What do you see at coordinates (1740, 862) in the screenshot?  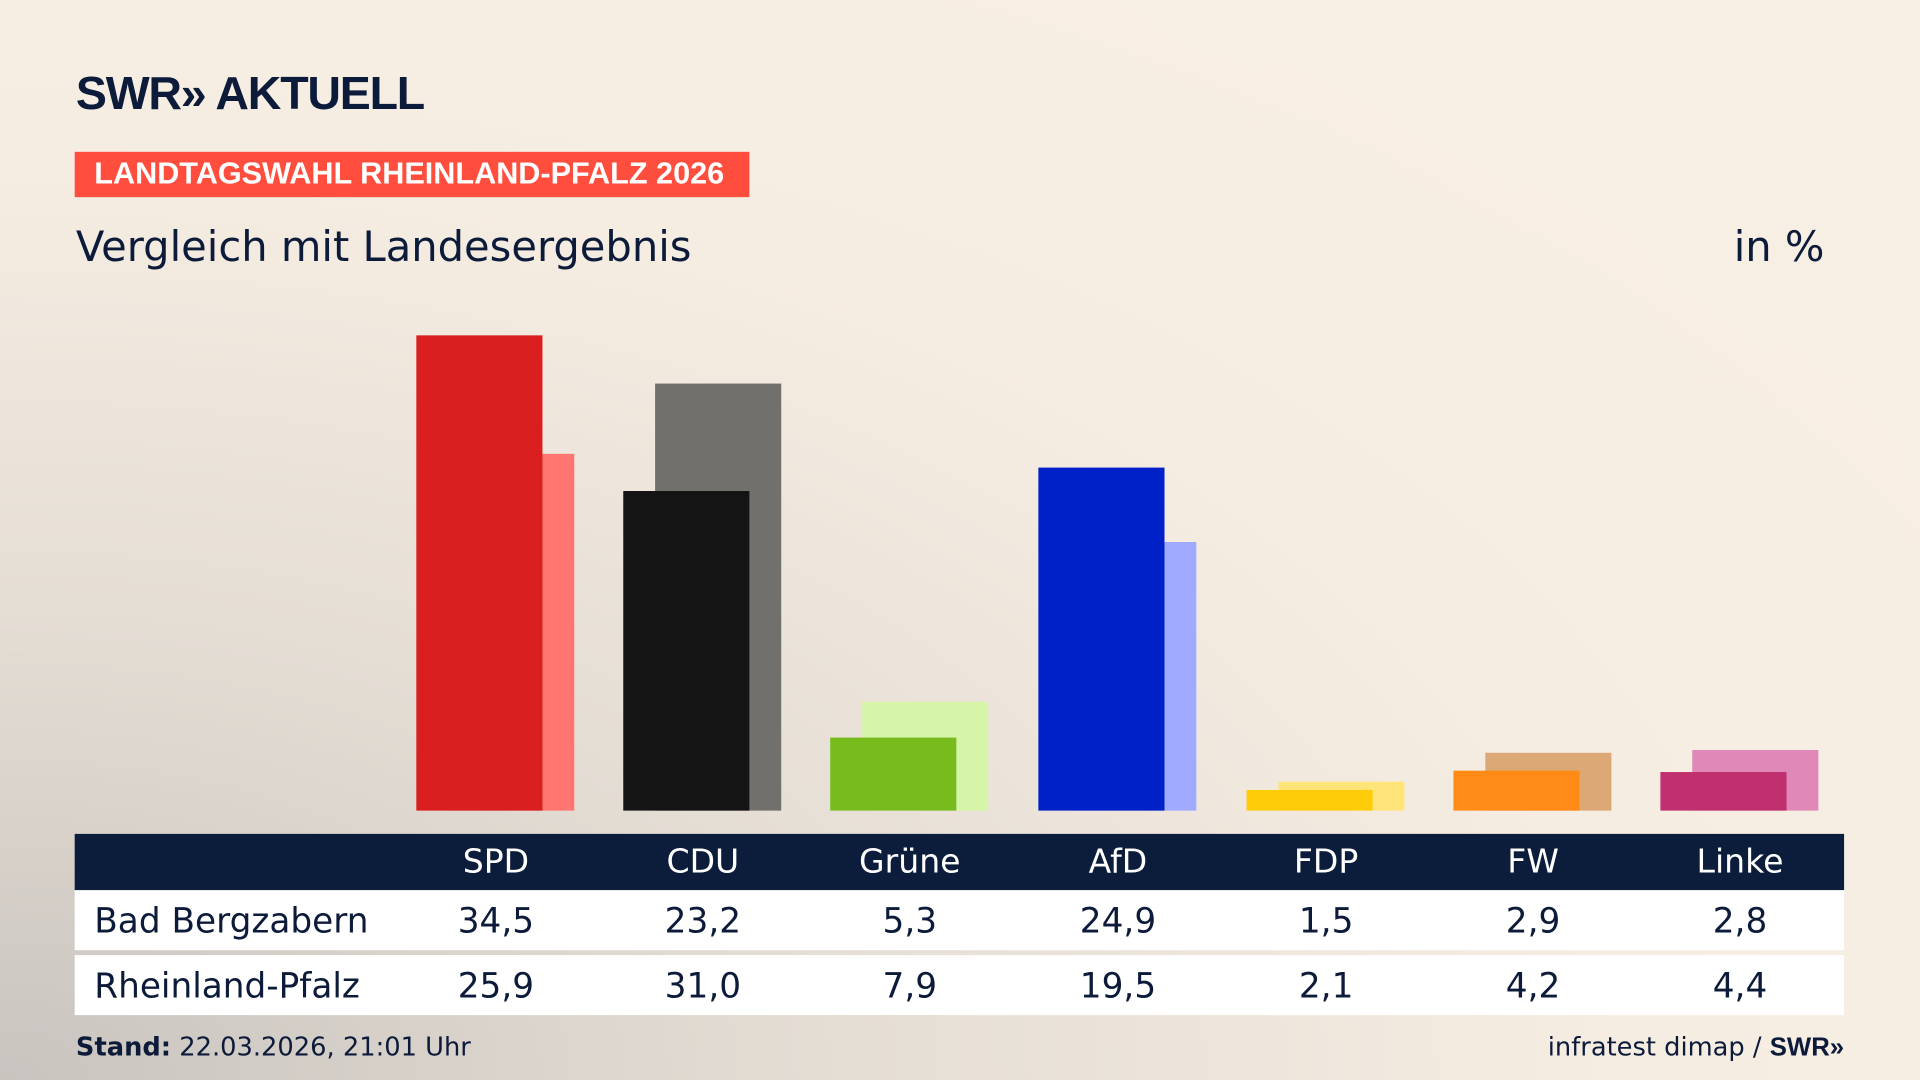 I see `column-header: Linke` at bounding box center [1740, 862].